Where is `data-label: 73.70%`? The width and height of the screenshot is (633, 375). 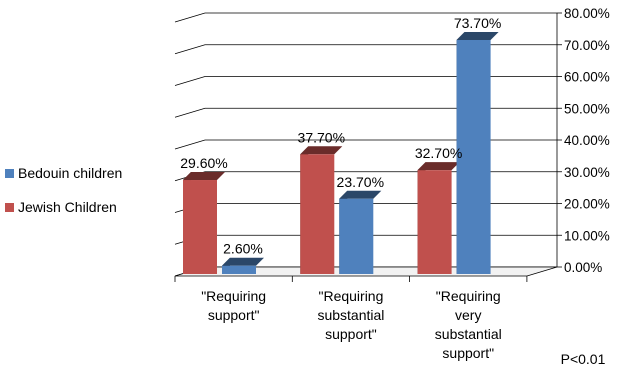
data-label: 73.70% is located at coordinates (477, 23).